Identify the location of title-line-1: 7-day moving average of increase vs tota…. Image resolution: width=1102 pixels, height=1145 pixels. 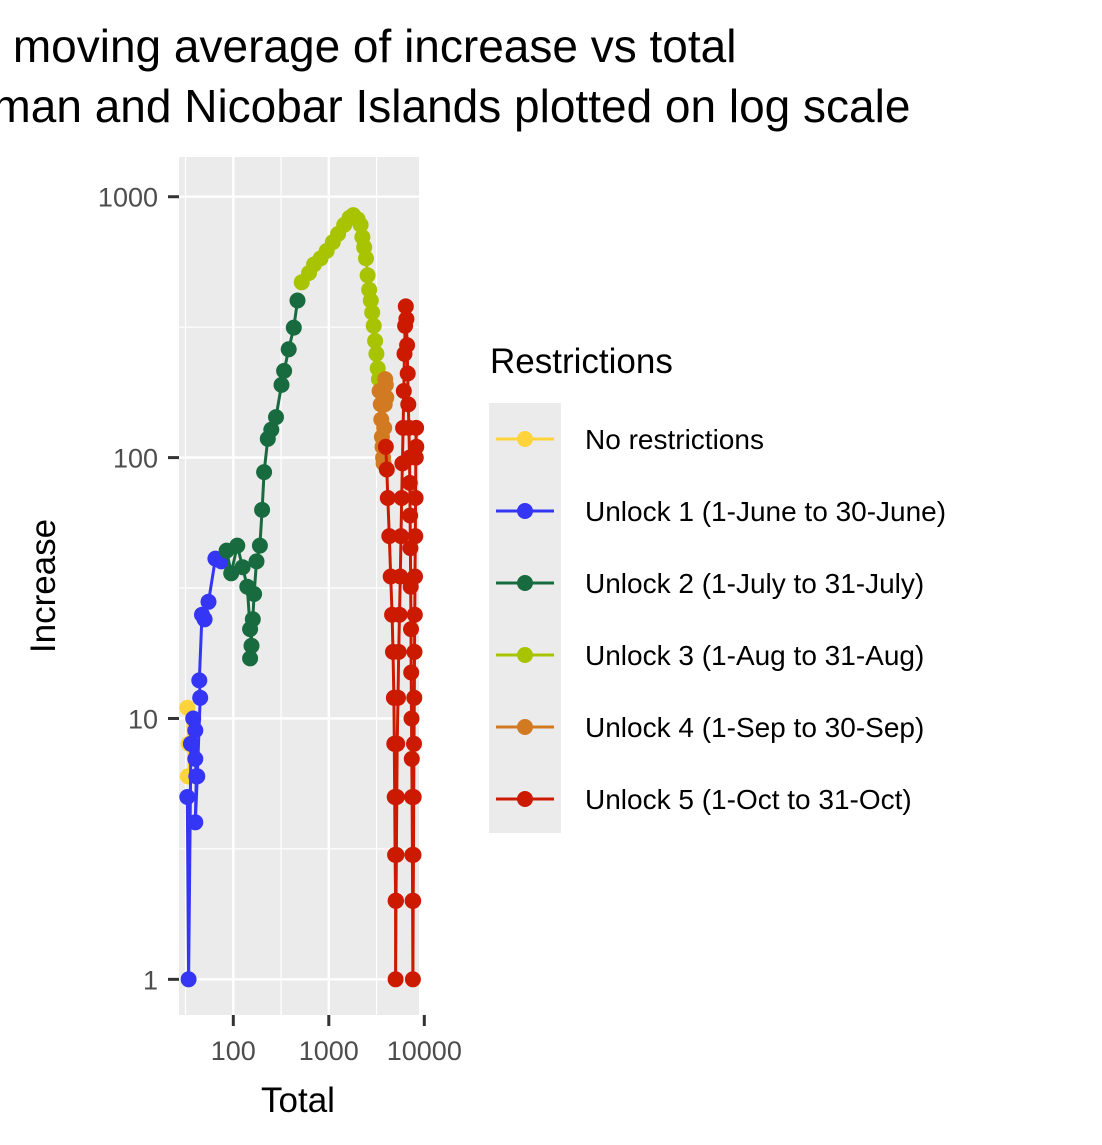
(368, 46).